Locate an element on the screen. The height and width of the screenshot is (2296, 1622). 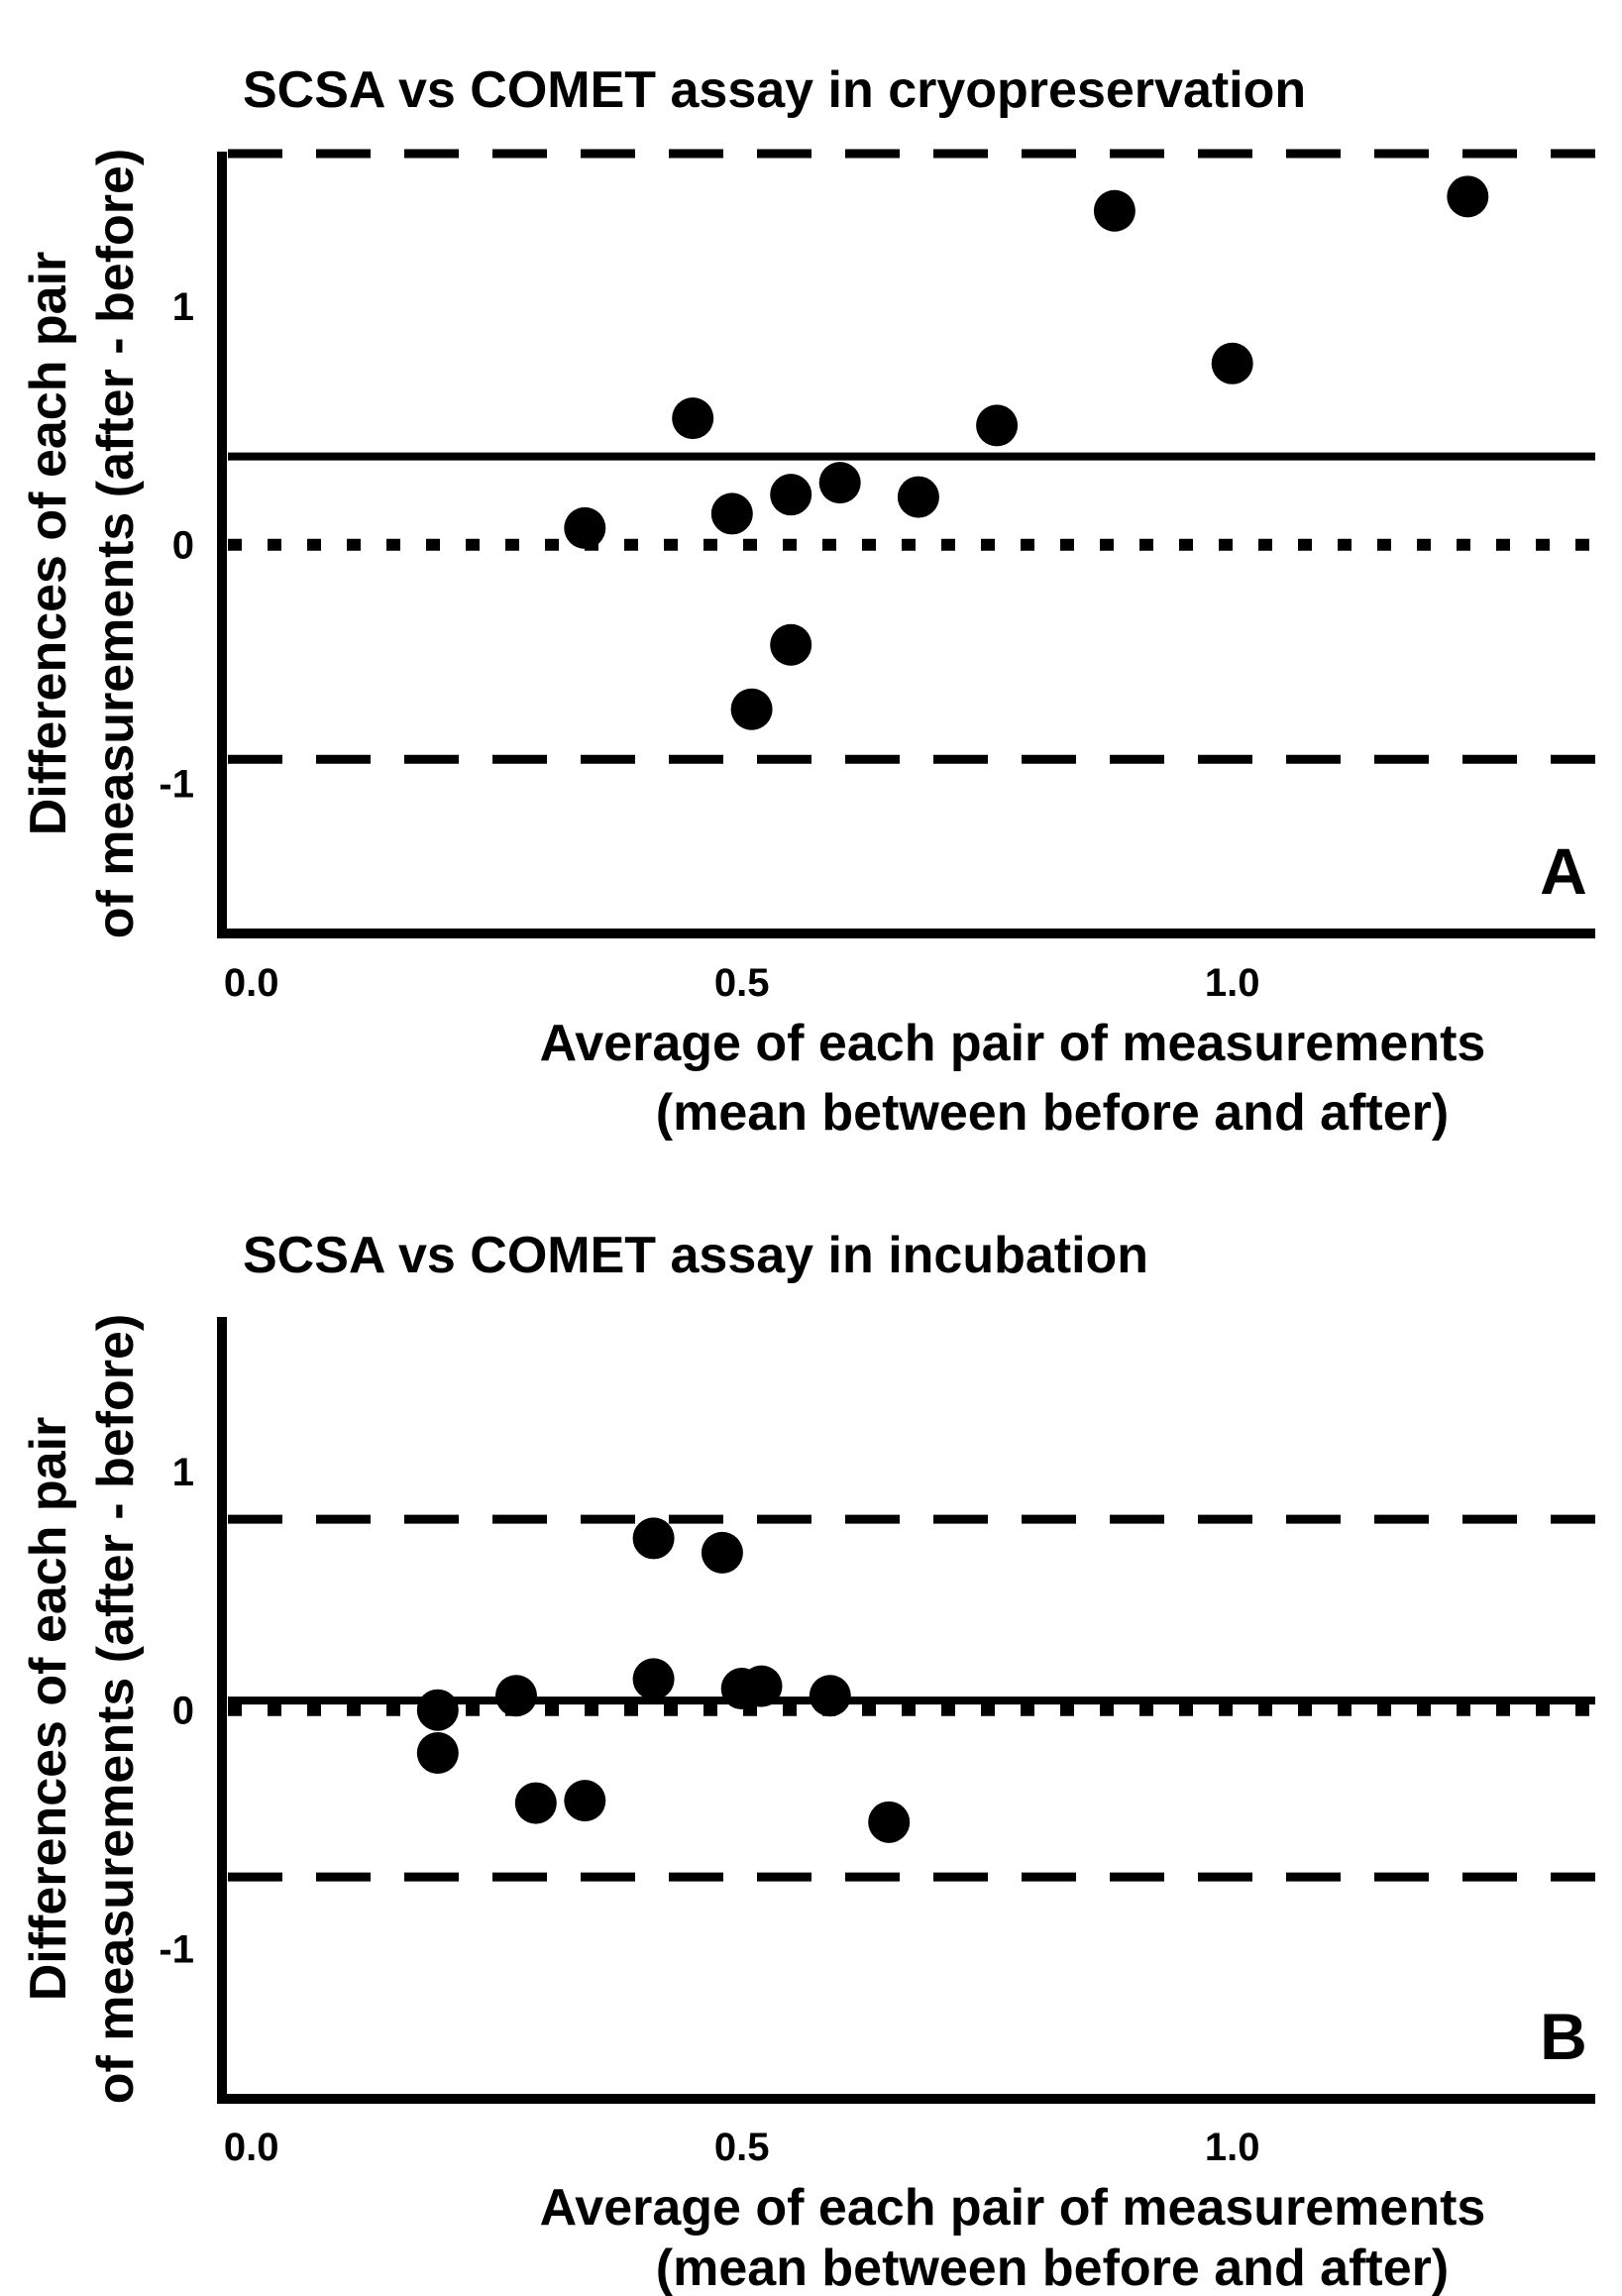
chart-title: SCSA vs COMET assay in incubation is located at coordinates (695, 1255).